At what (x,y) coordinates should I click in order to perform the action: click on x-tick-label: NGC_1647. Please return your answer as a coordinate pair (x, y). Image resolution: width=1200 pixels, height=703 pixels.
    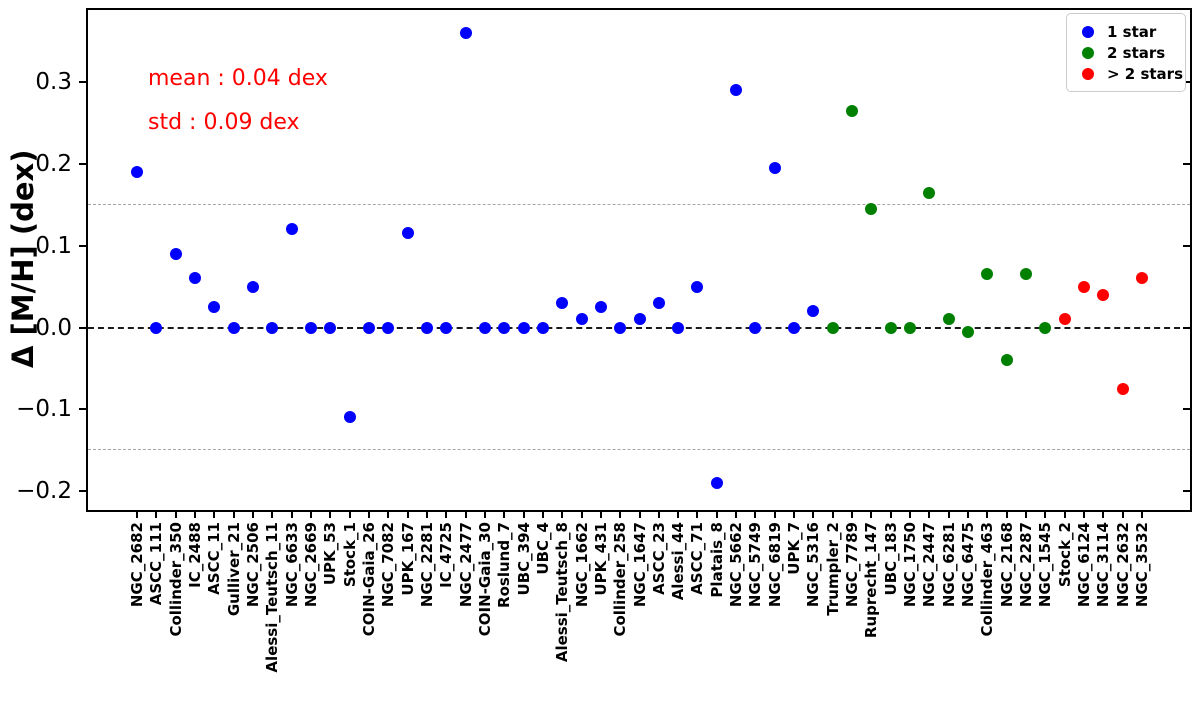
    Looking at the image, I should click on (639, 565).